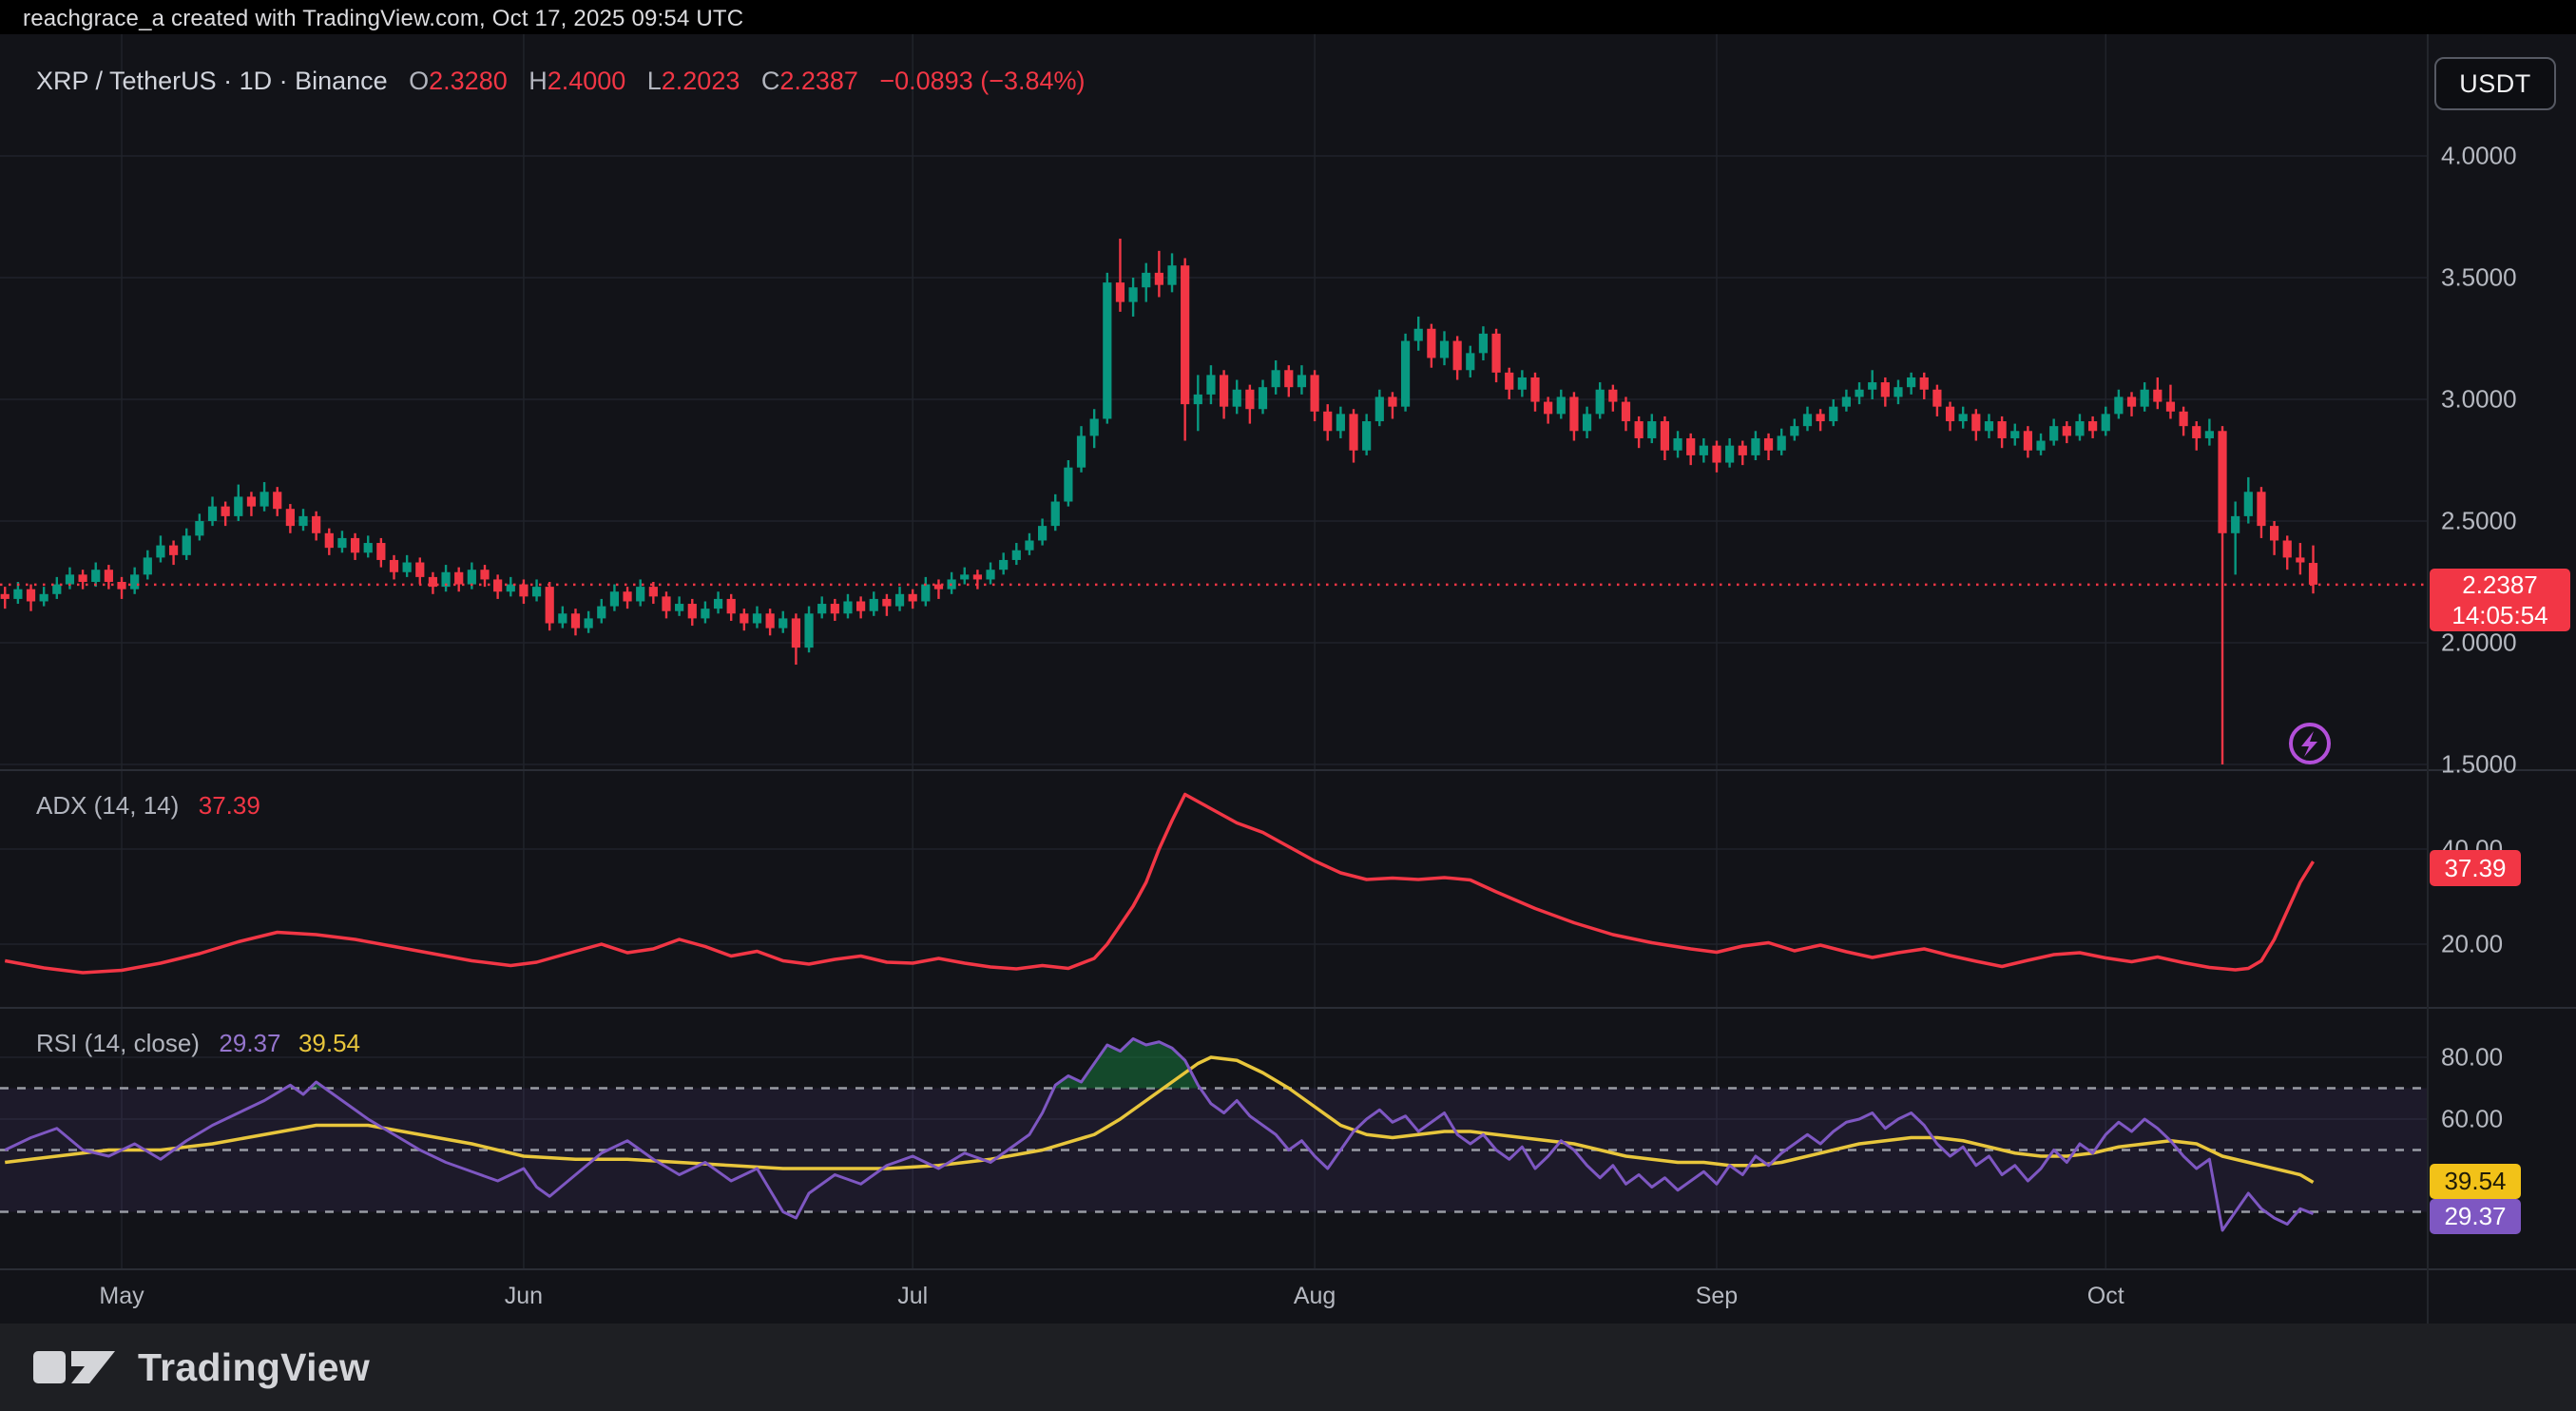 The height and width of the screenshot is (1411, 2576). What do you see at coordinates (419, 81) in the screenshot?
I see `open-label: O` at bounding box center [419, 81].